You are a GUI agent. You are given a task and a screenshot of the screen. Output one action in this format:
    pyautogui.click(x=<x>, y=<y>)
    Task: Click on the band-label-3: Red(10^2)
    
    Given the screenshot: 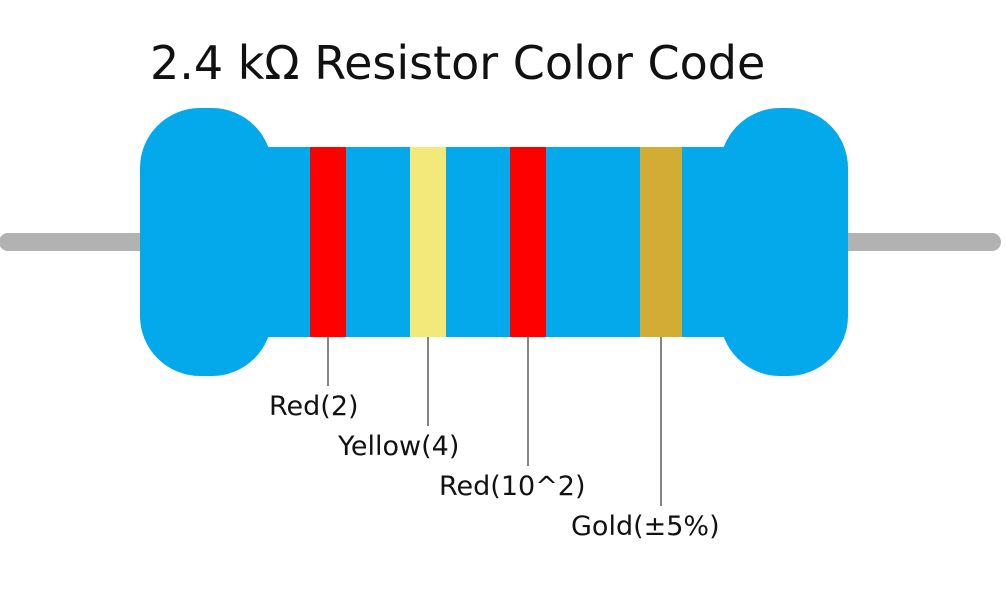 What is the action you would take?
    pyautogui.click(x=512, y=486)
    